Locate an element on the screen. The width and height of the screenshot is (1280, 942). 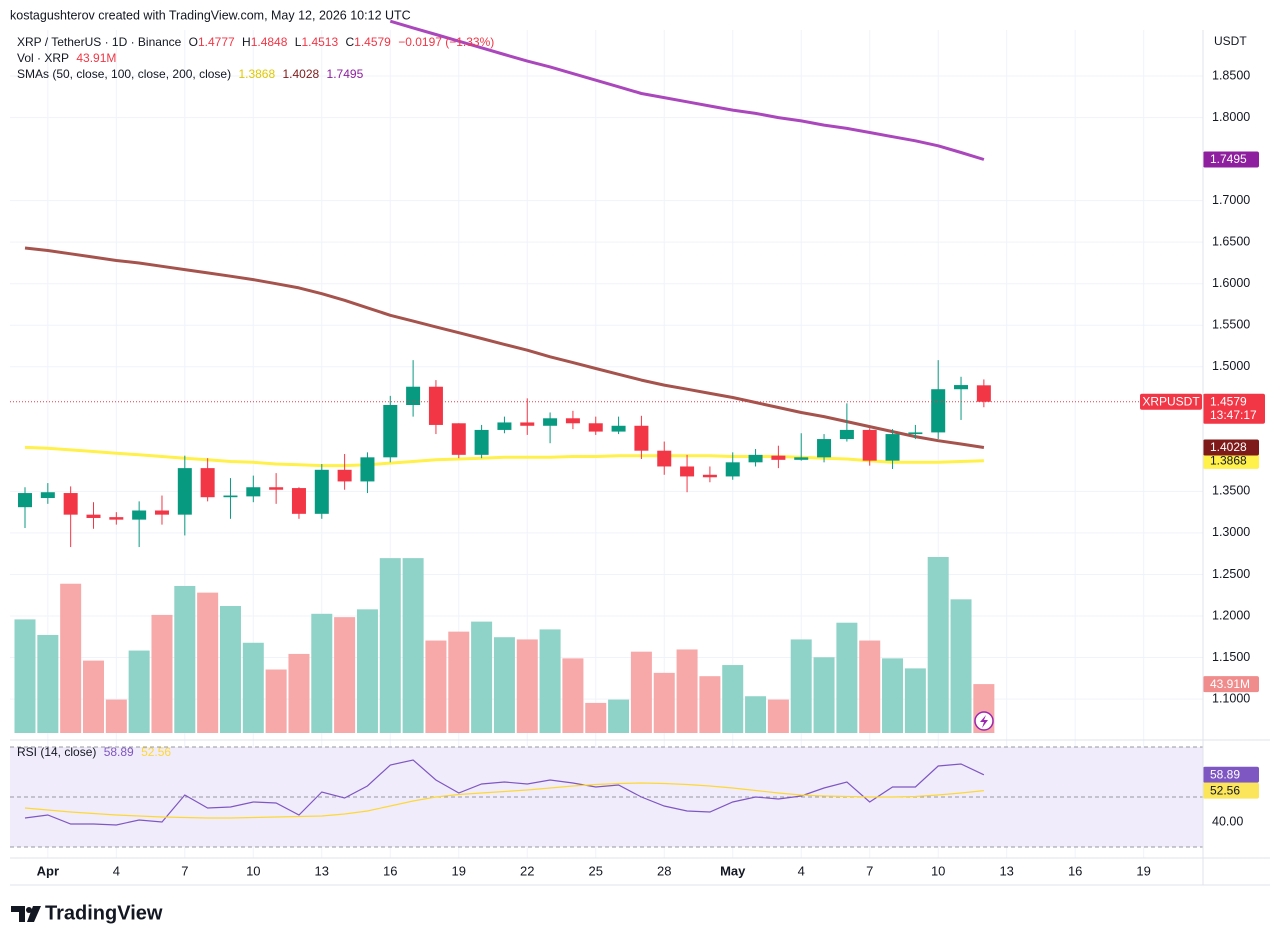
high-value: 1.4848 is located at coordinates (269, 42).